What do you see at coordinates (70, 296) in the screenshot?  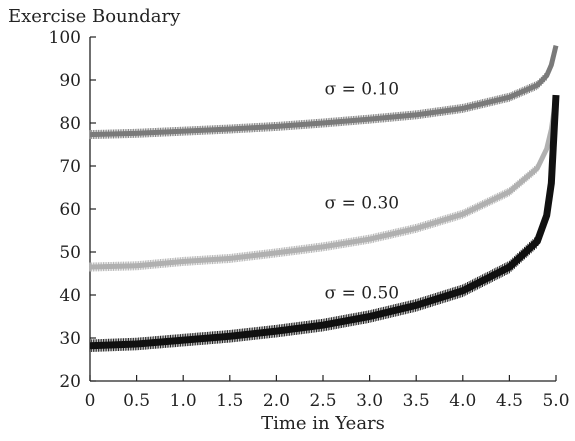 I see `y-tick-label: 40` at bounding box center [70, 296].